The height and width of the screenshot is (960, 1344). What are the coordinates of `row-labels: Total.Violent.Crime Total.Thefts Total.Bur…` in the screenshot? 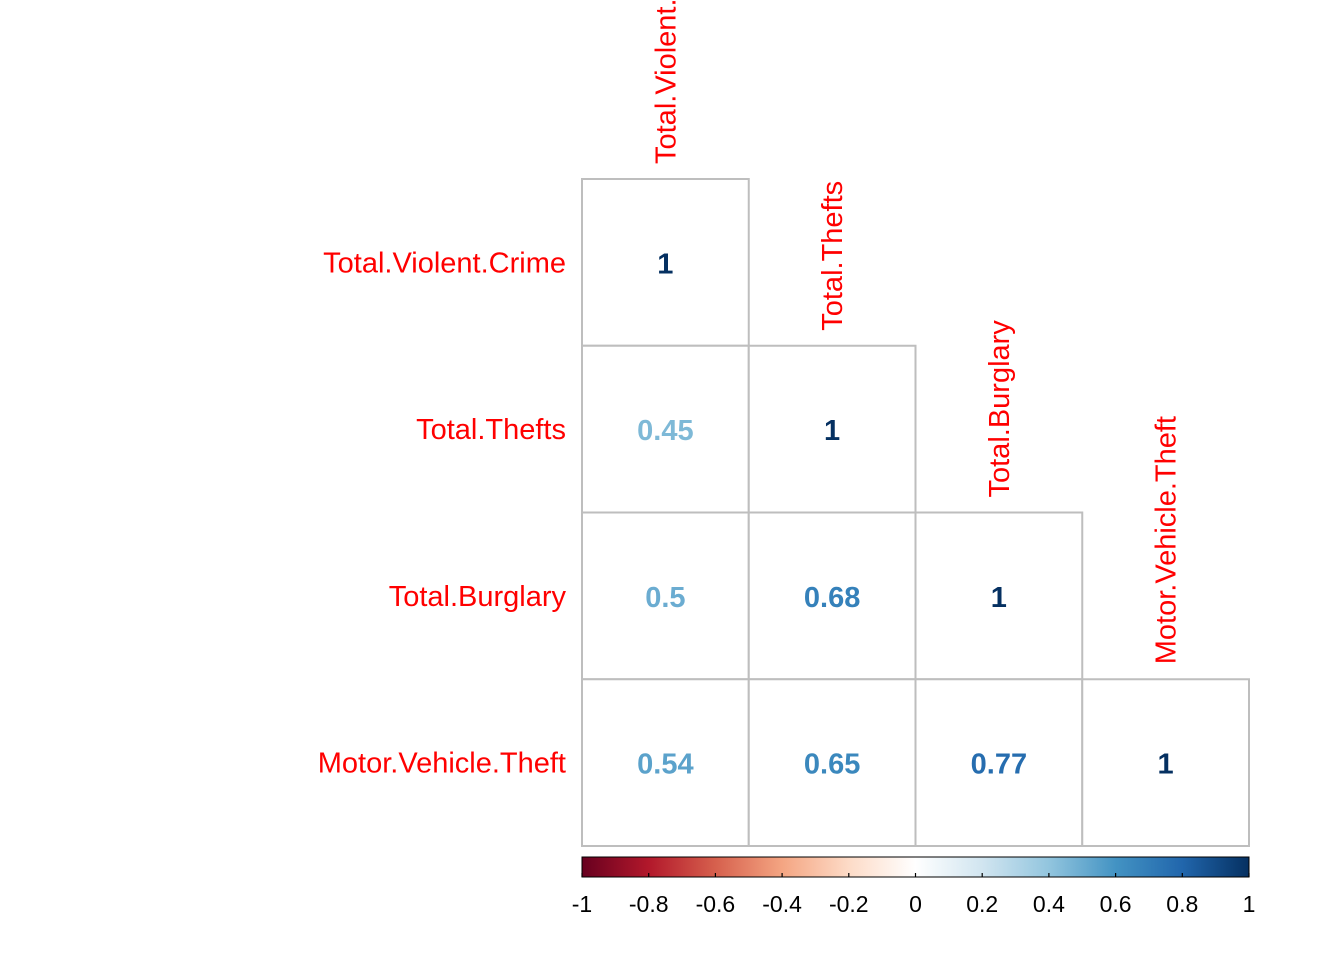 It's located at (442, 513).